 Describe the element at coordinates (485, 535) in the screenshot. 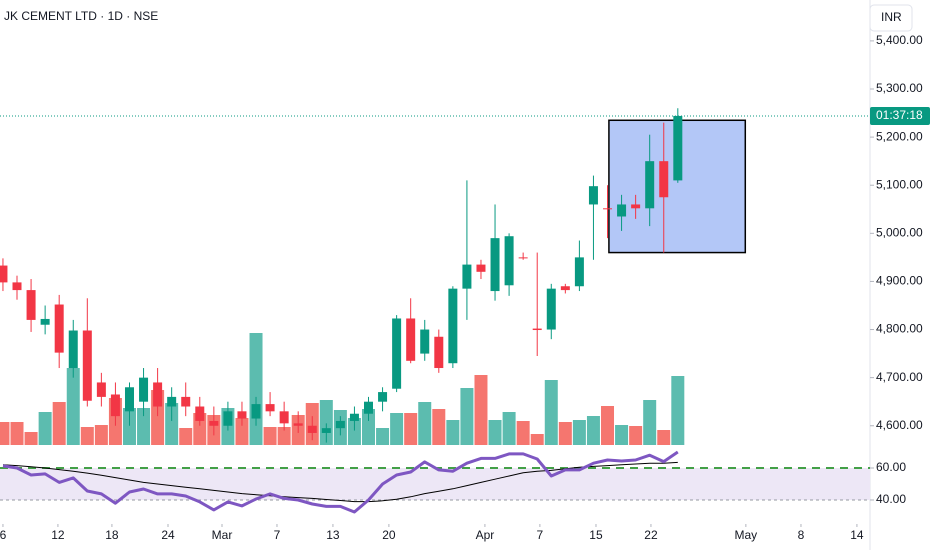

I see `x-tick-label: Apr` at that location.